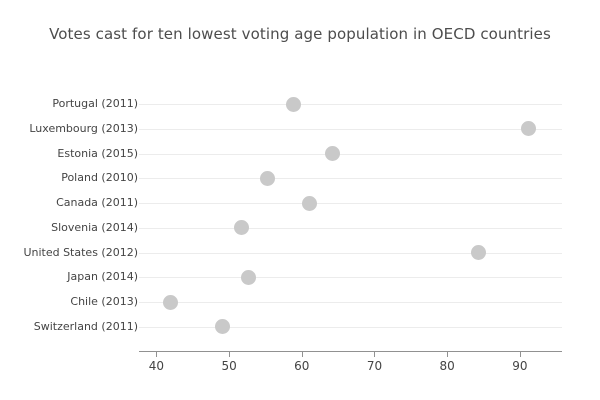  Describe the element at coordinates (374, 366) in the screenshot. I see `x-tick-label: 70` at that location.